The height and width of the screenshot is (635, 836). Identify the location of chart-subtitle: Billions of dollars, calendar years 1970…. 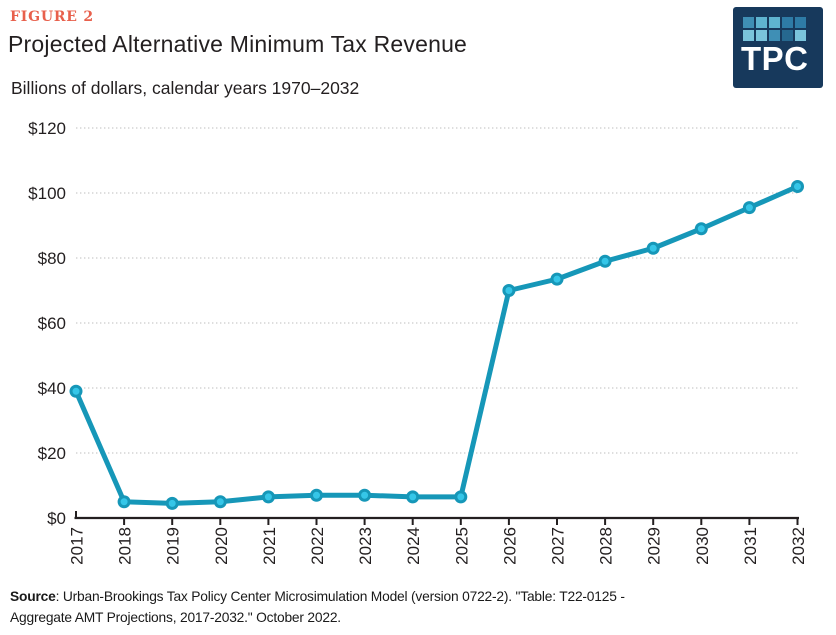
(185, 88).